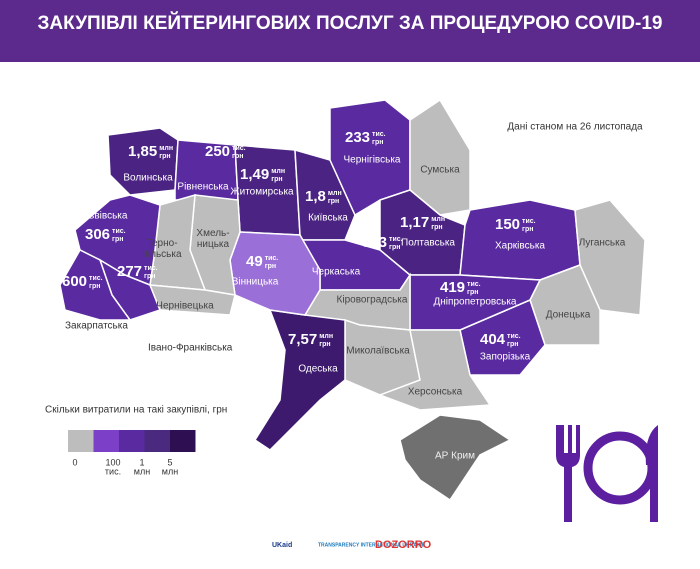 The height and width of the screenshot is (569, 700). What do you see at coordinates (212, 239) in the screenshot?
I see `region-name: Хмель-ницька` at bounding box center [212, 239].